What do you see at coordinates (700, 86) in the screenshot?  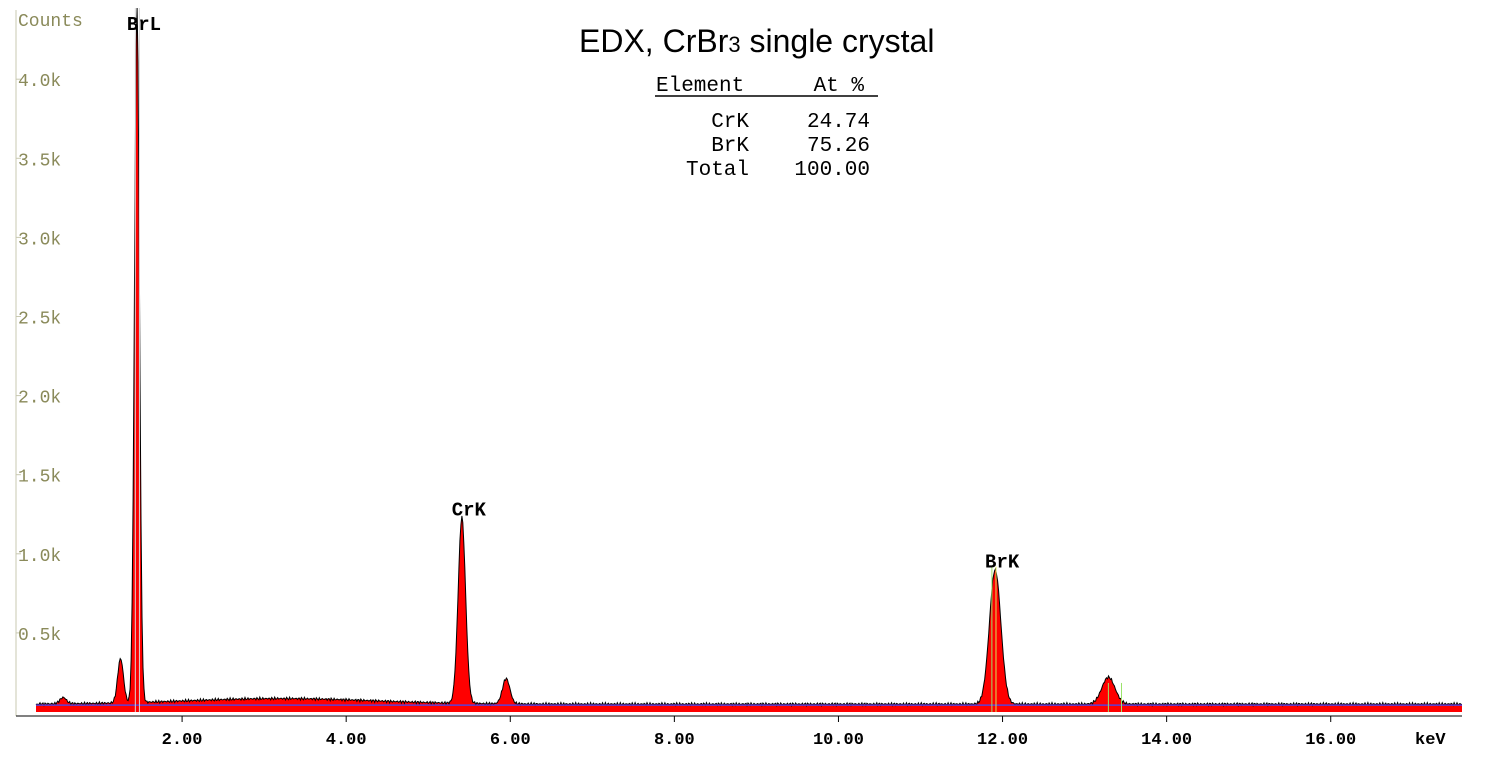 I see `table-header-element: Element` at bounding box center [700, 86].